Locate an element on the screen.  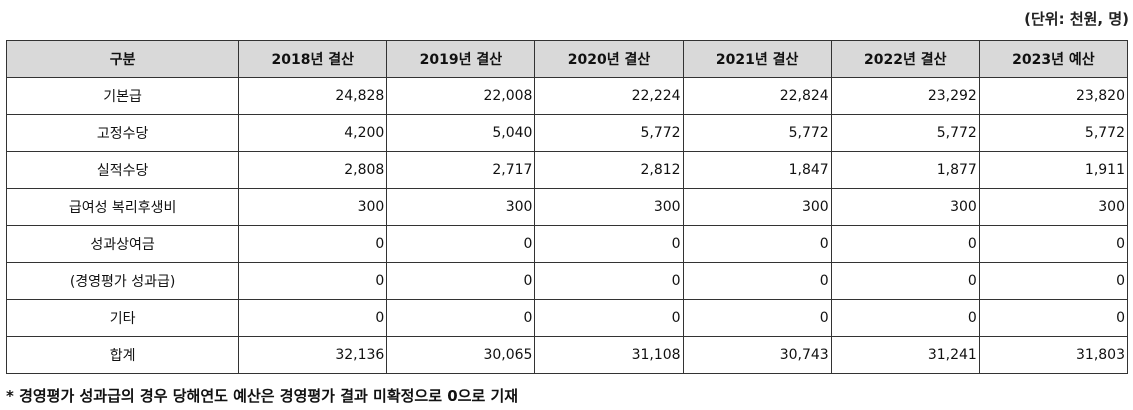
cell-value: 22,224 is located at coordinates (609, 96).